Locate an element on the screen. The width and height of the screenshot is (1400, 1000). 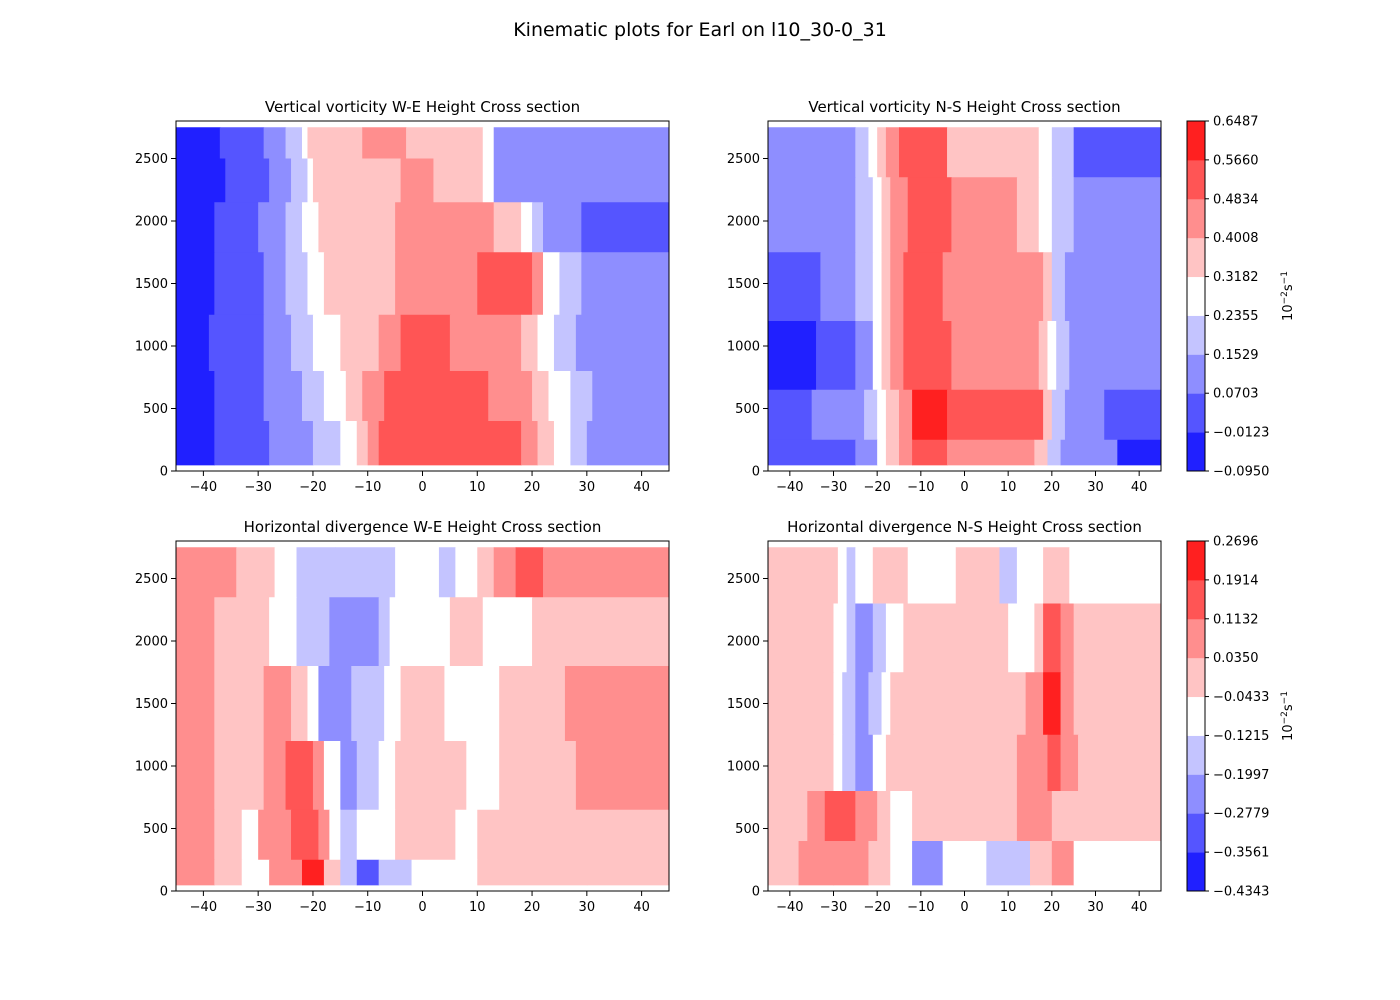
x-tick-label: −10 is located at coordinates (367, 487).